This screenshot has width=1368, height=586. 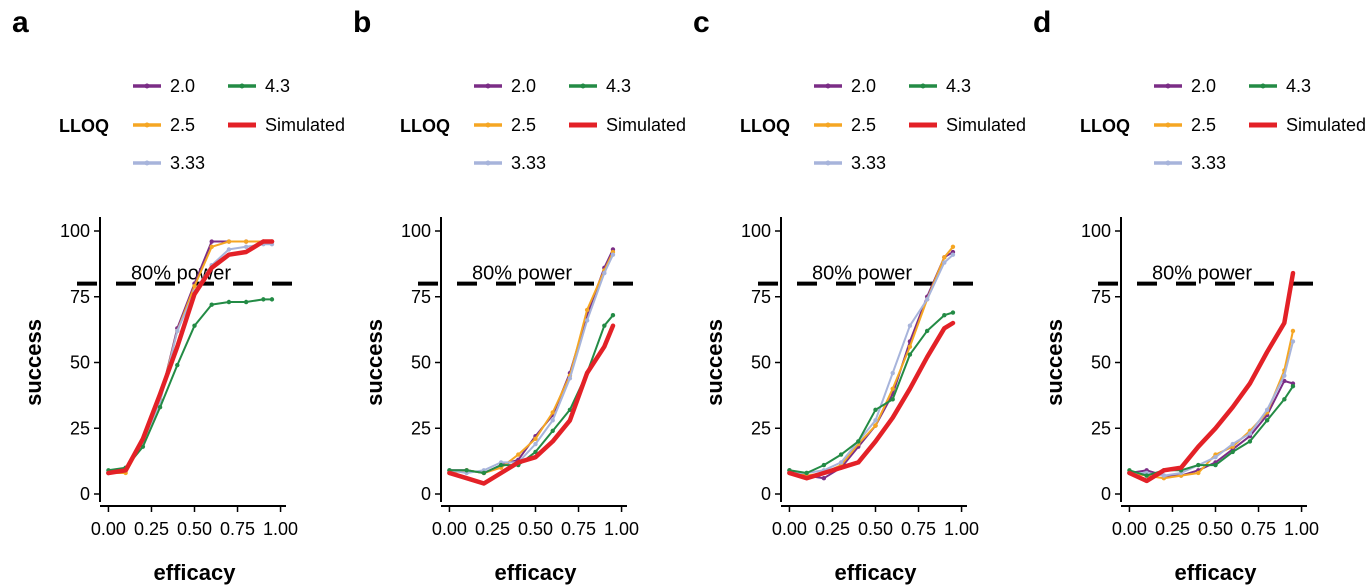 What do you see at coordinates (1042, 22) in the screenshot?
I see `panel-letter: d` at bounding box center [1042, 22].